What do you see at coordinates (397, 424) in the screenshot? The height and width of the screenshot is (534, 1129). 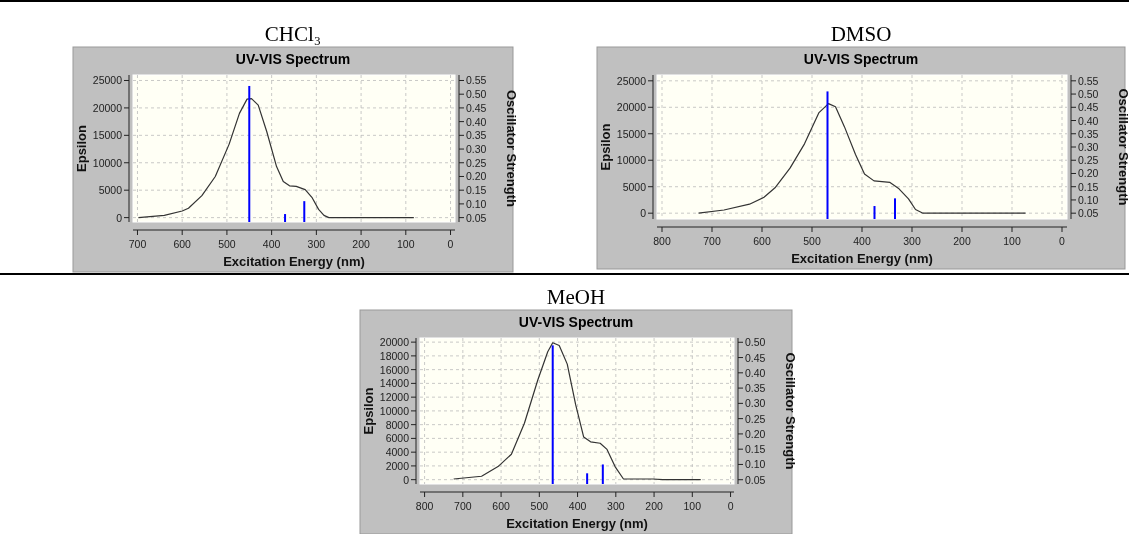 I see `y-tick-label: 8000` at bounding box center [397, 424].